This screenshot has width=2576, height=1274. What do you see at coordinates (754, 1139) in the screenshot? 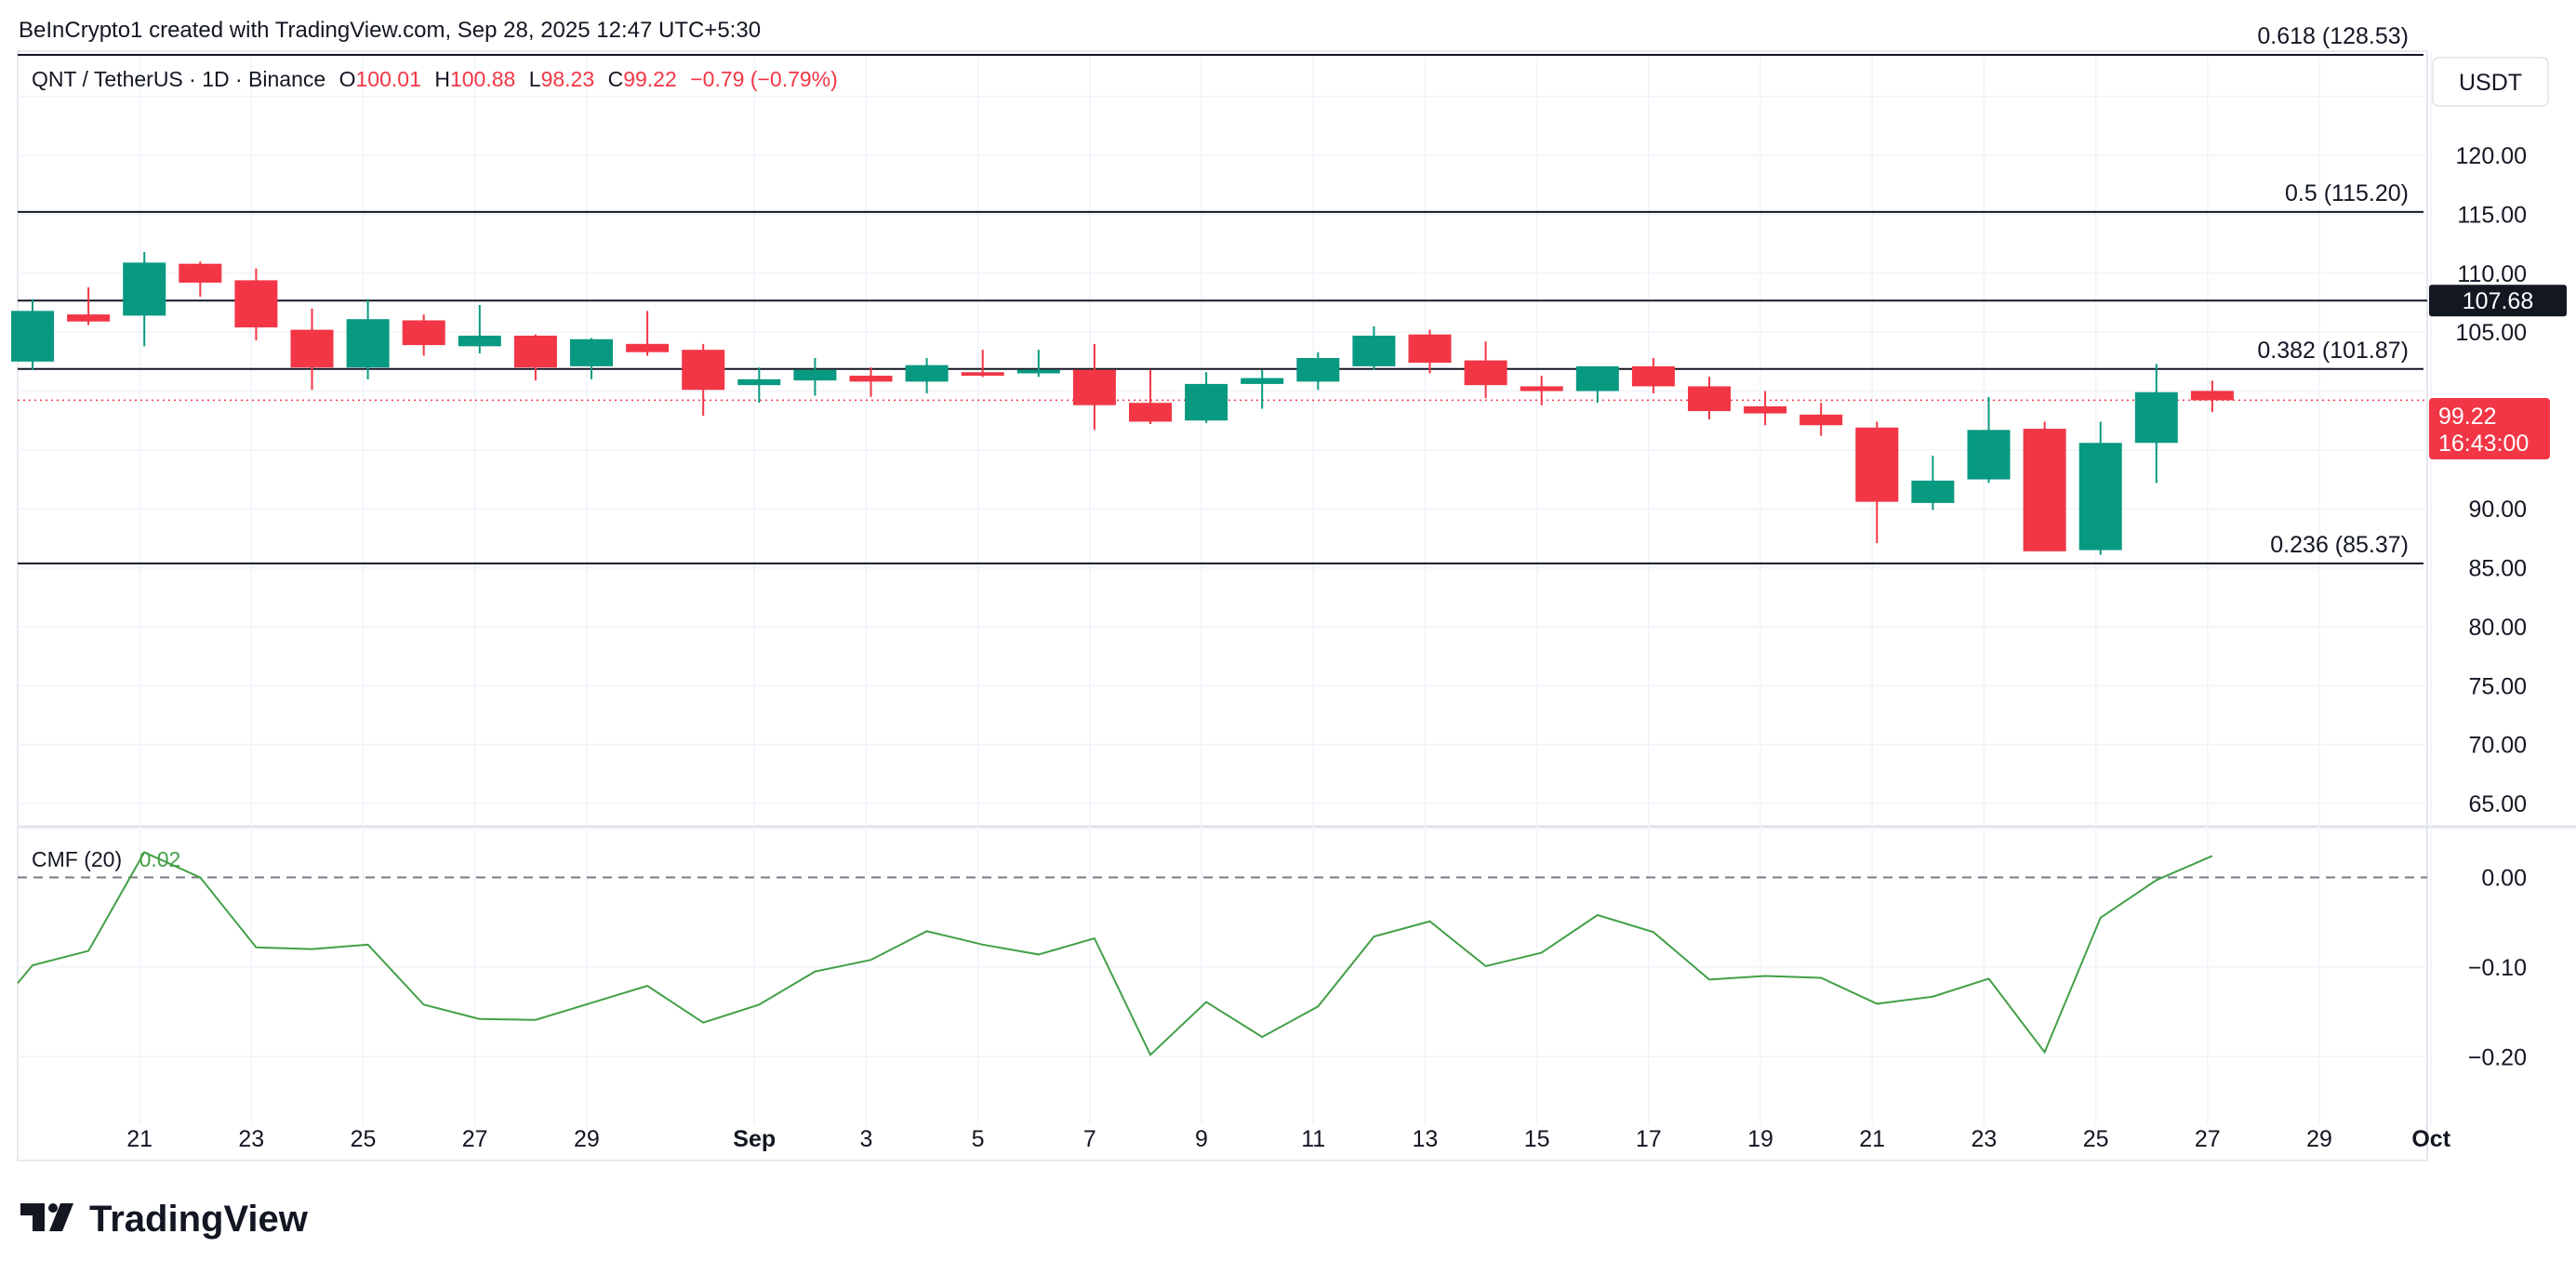
I see `time-tick-label: Sep` at bounding box center [754, 1139].